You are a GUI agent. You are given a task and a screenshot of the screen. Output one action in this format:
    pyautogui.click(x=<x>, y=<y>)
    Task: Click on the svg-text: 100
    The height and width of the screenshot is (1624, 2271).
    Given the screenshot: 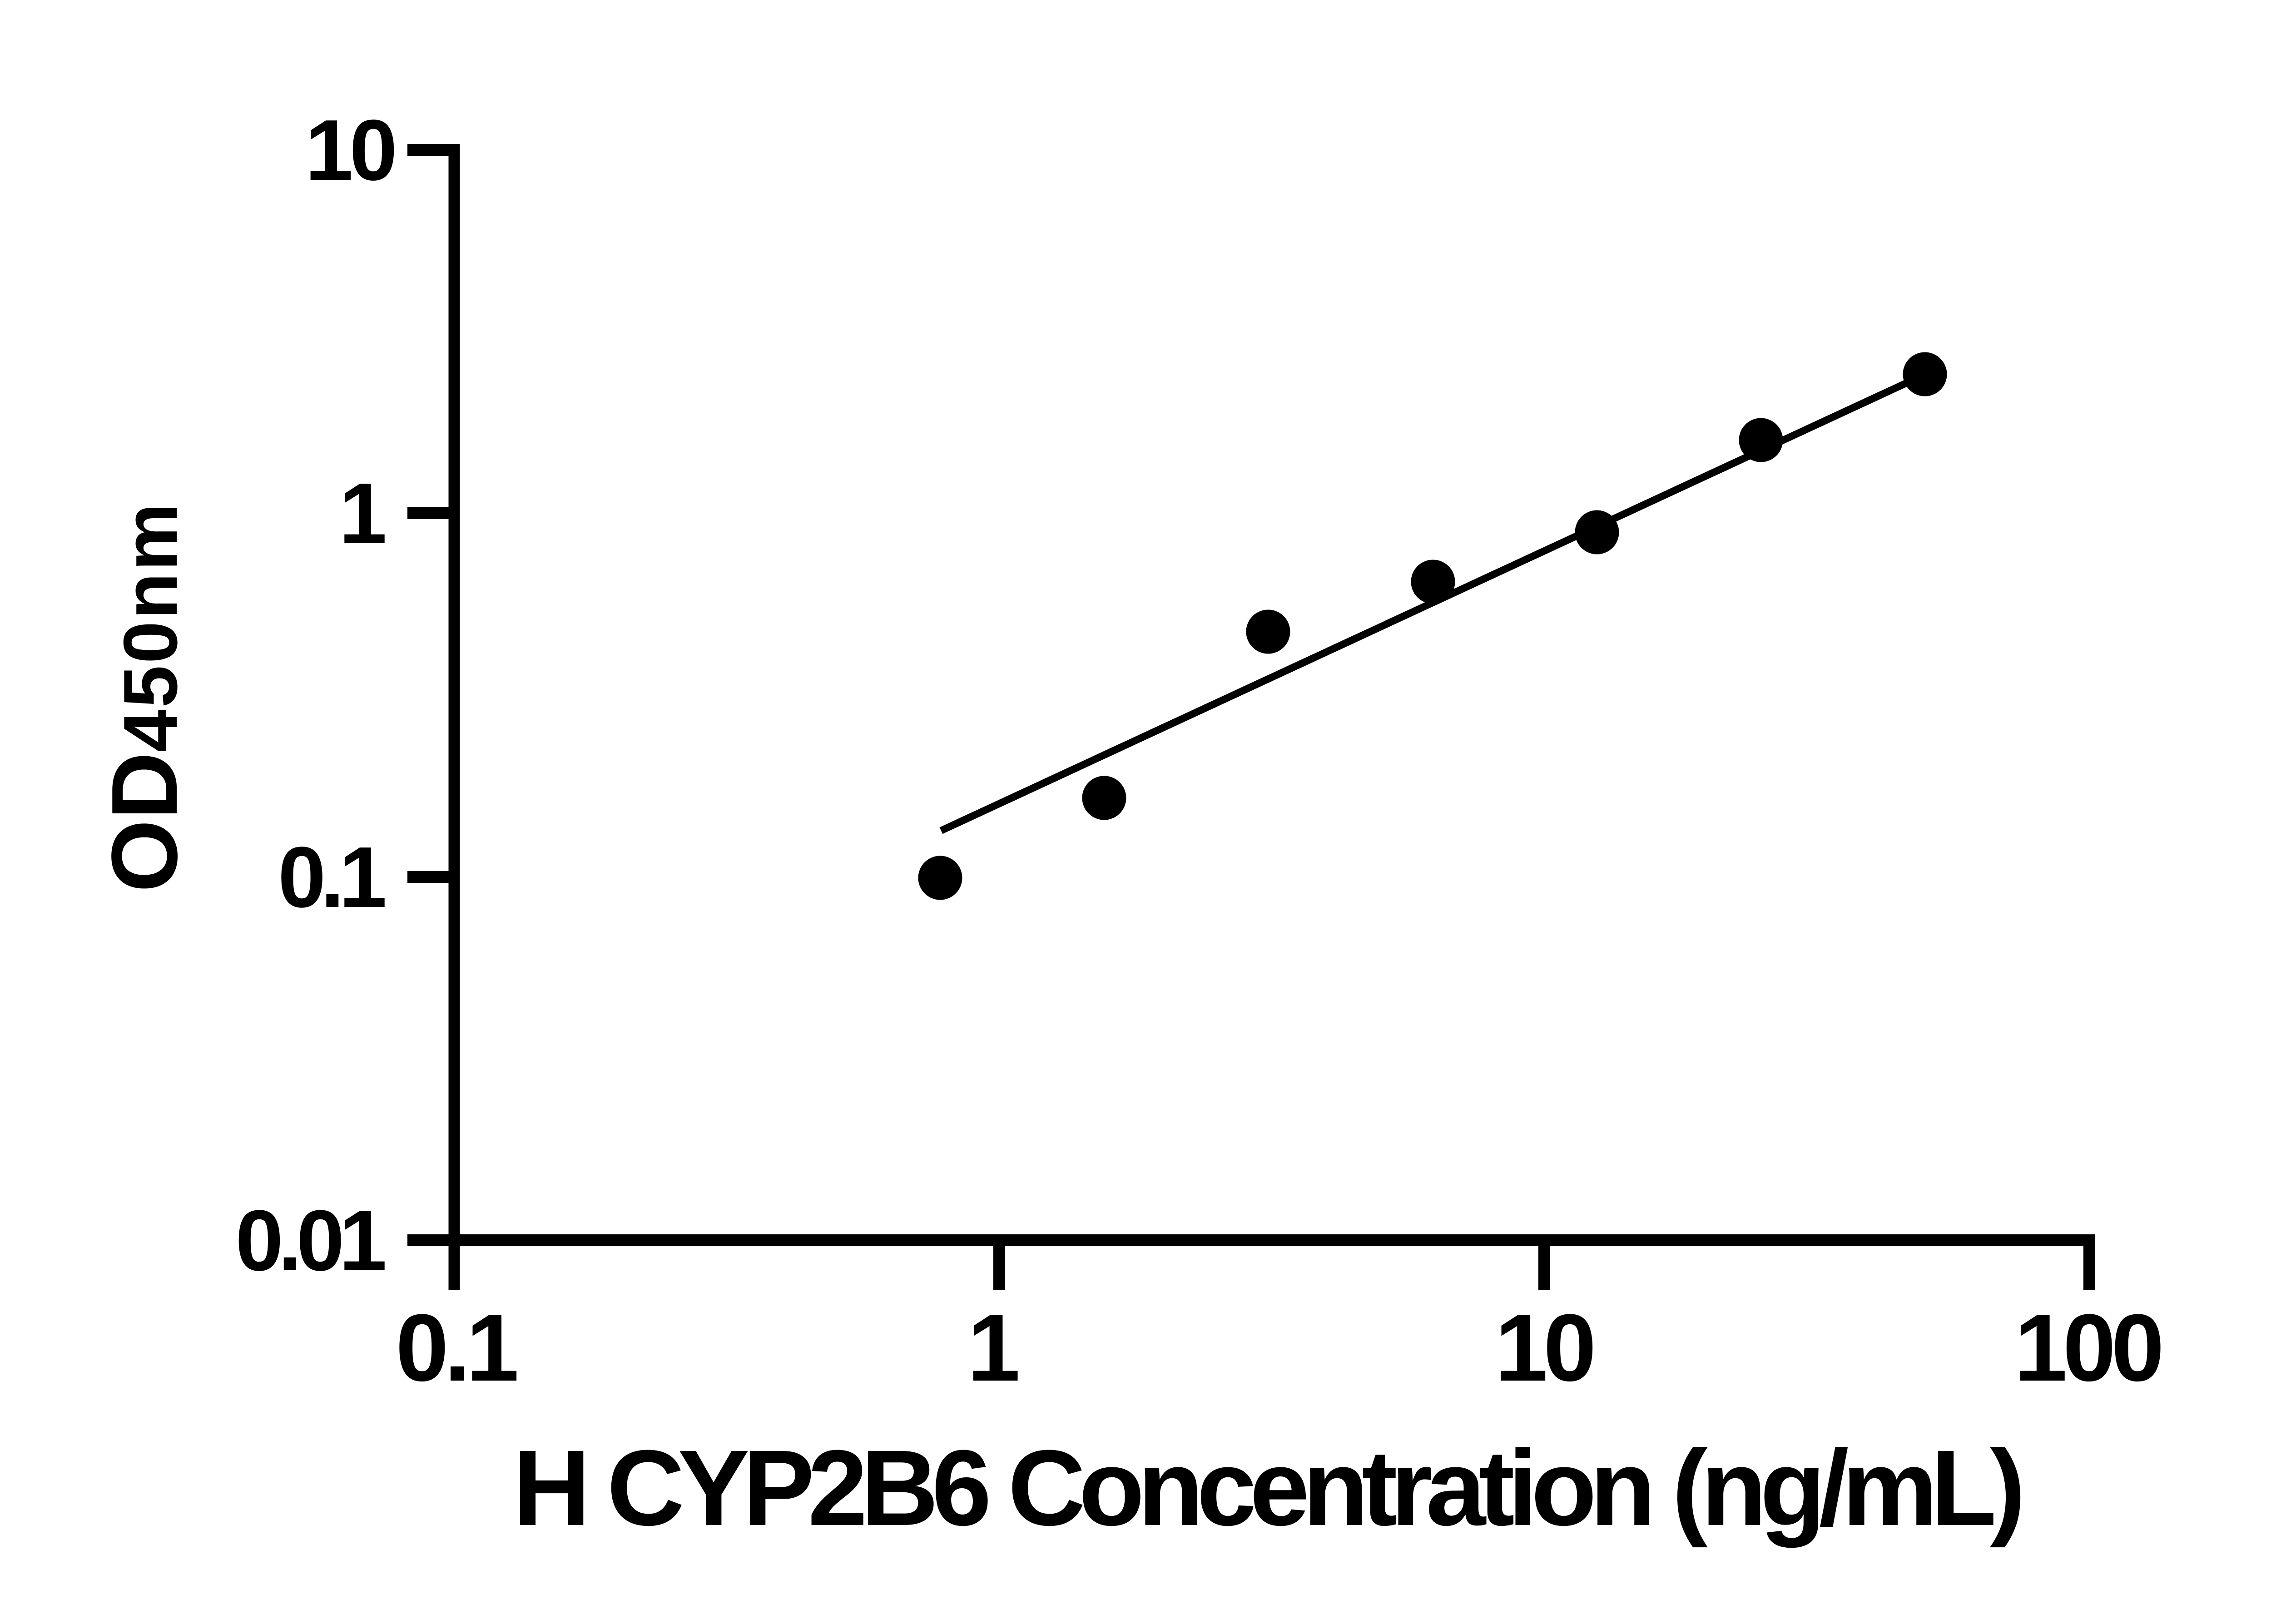 What is the action you would take?
    pyautogui.click(x=2087, y=1347)
    